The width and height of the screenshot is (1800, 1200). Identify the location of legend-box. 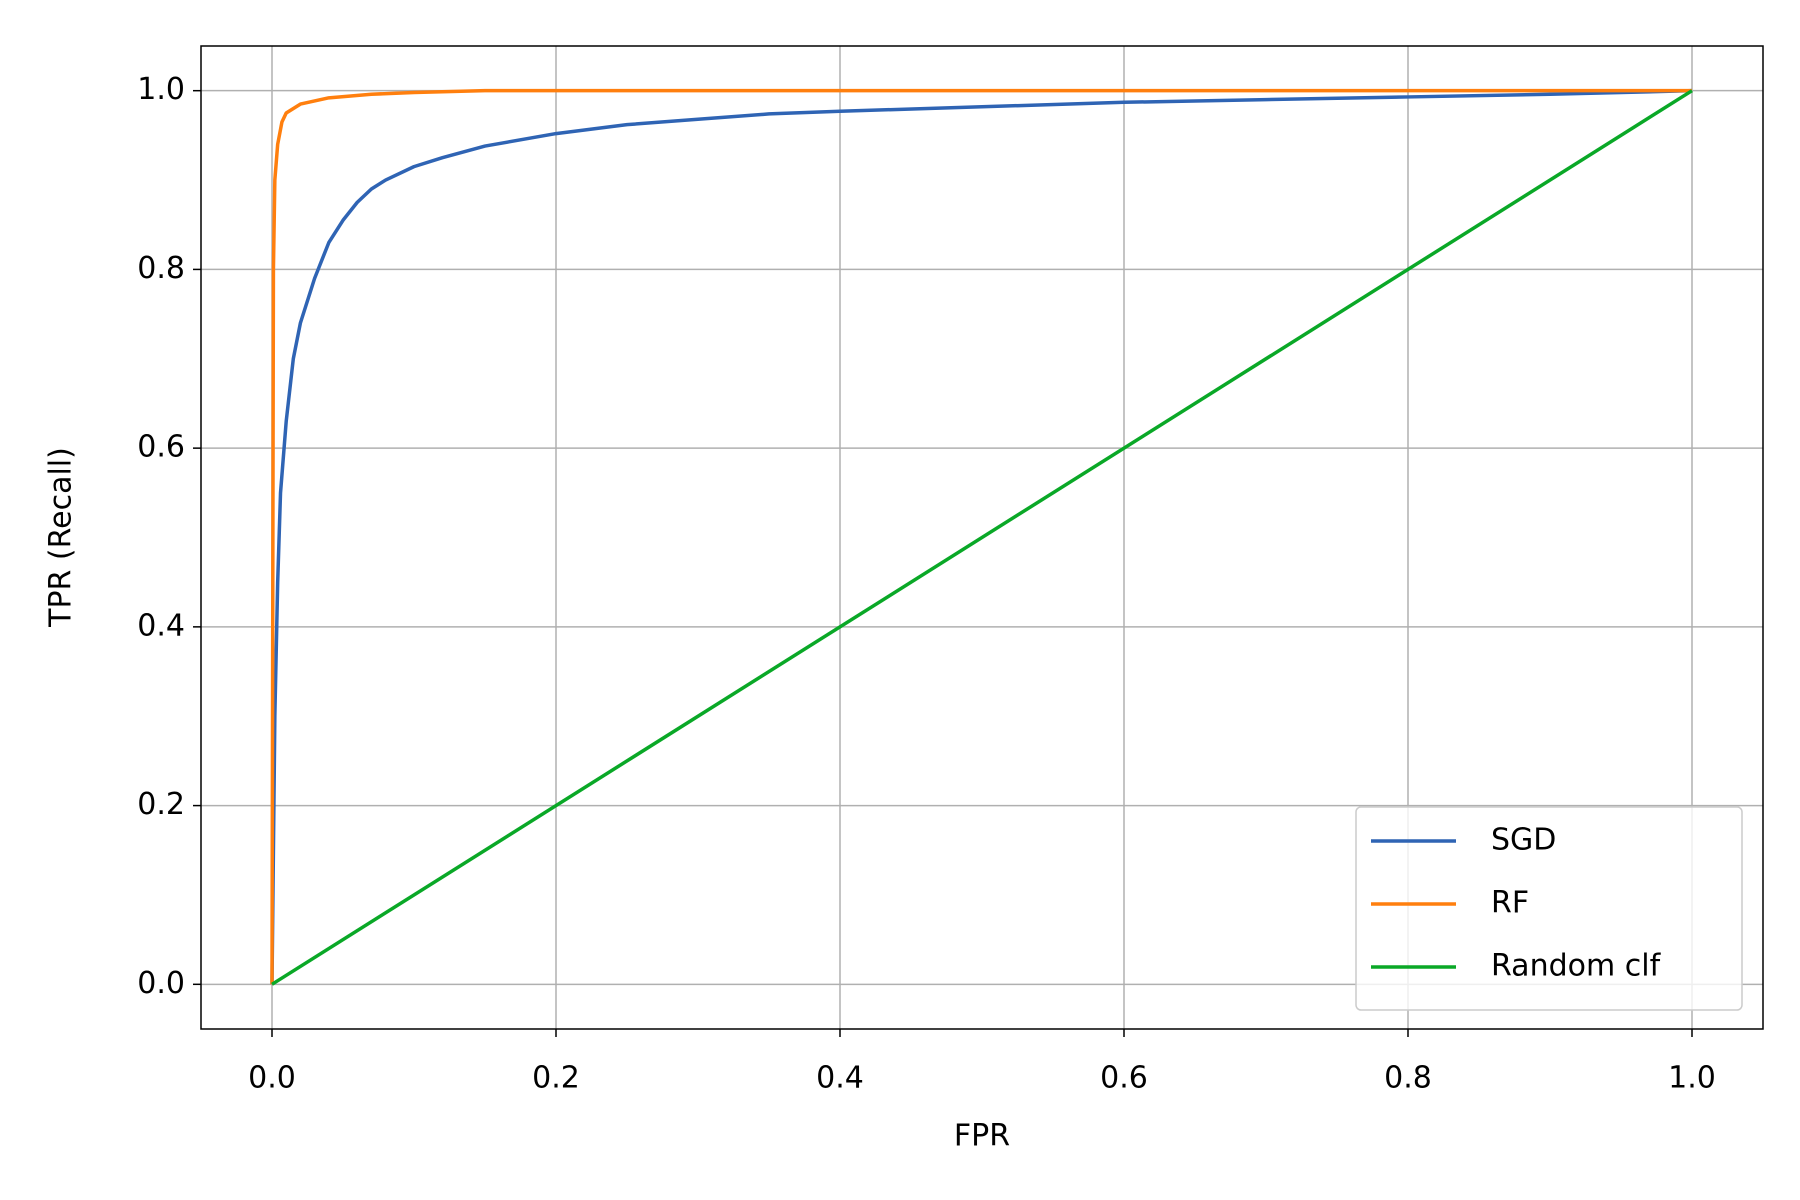
(1549, 908).